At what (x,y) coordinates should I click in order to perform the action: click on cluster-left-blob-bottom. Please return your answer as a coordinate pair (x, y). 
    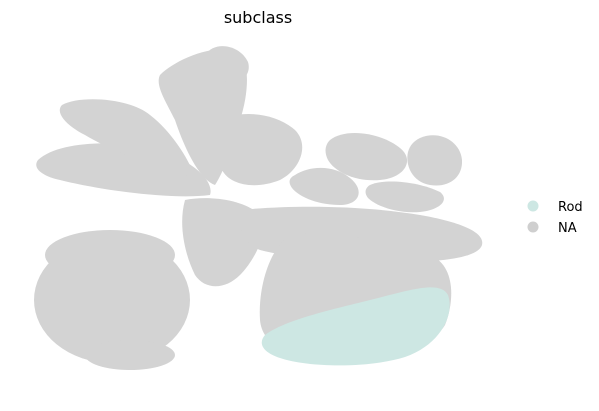
    Looking at the image, I should click on (130, 355).